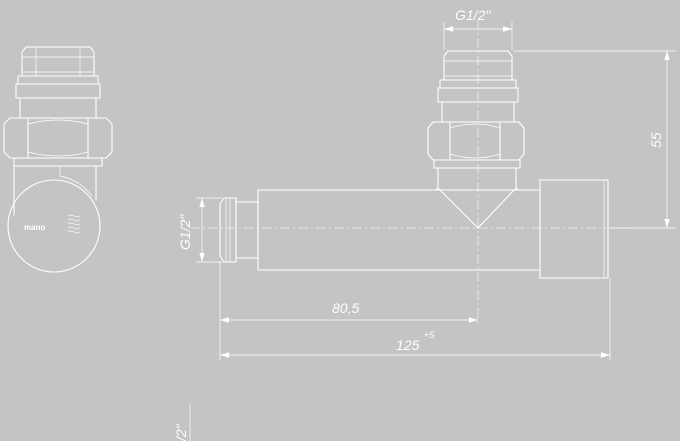 This screenshot has height=441, width=680. I want to click on wave-lines-icon, so click(74, 224).